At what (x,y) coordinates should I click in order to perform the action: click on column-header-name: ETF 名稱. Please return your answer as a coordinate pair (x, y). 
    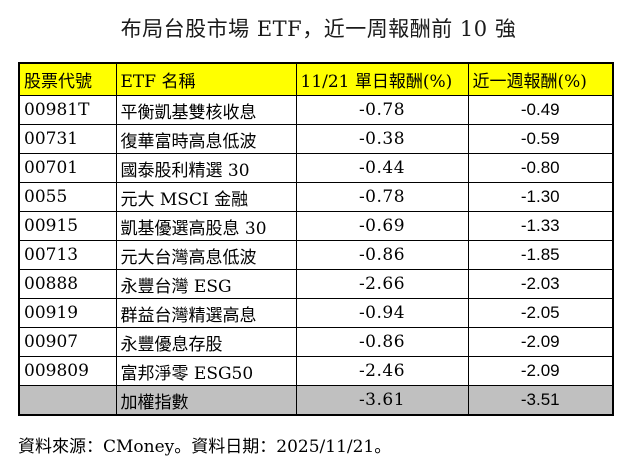
    Looking at the image, I should click on (206, 79).